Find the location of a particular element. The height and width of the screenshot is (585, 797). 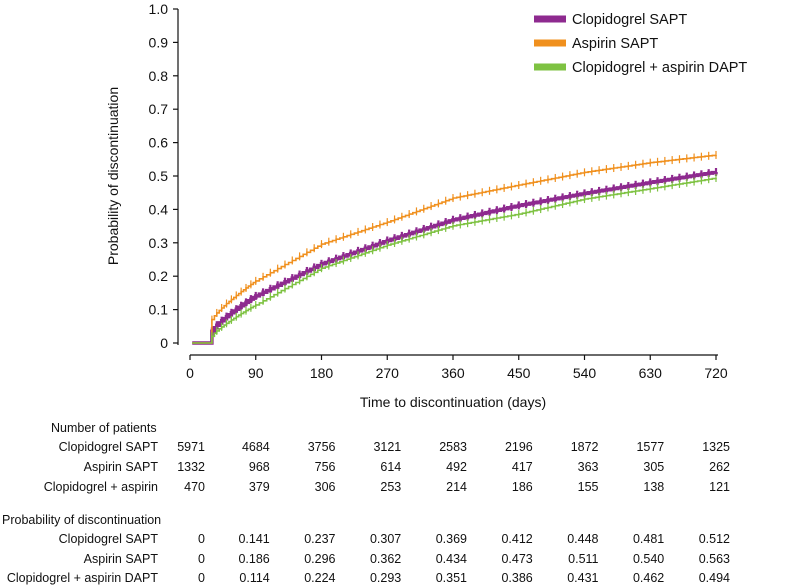

y-tick-label: 0.8 is located at coordinates (159, 76).